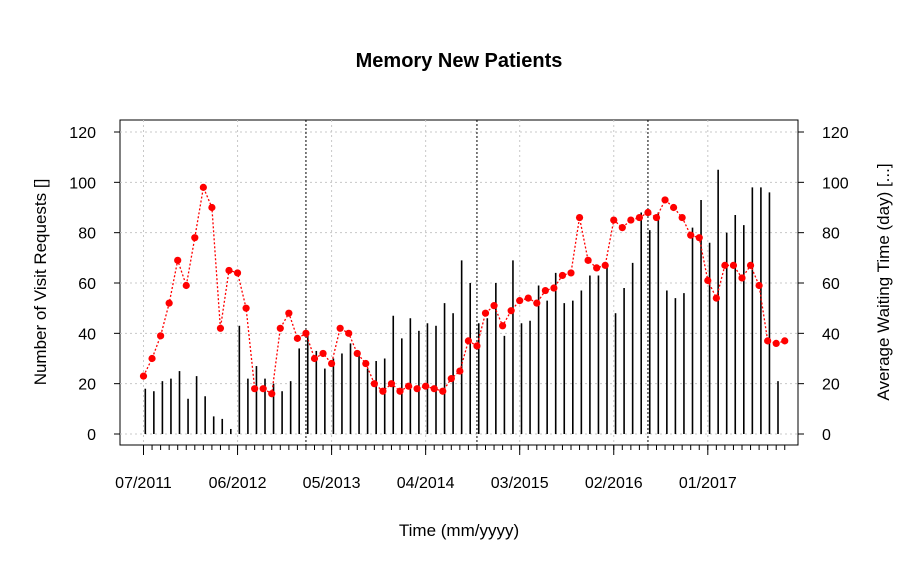  What do you see at coordinates (87, 334) in the screenshot?
I see `y-tick-label: 40` at bounding box center [87, 334].